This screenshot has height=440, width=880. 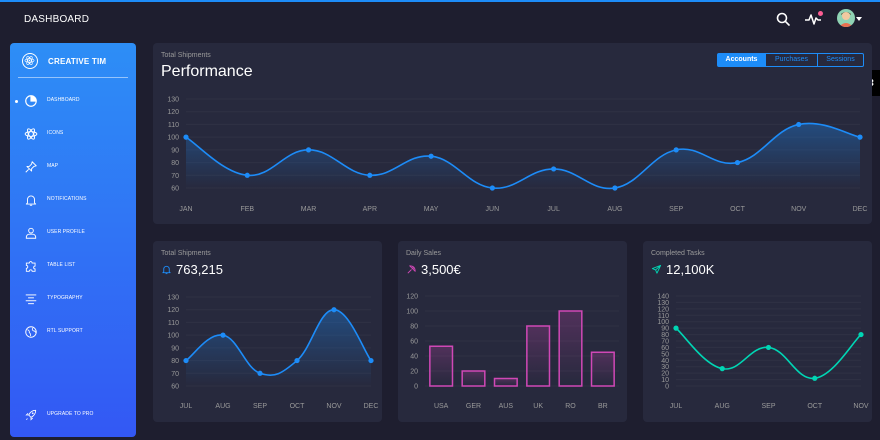 What do you see at coordinates (31, 167) in the screenshot?
I see `pin-icon` at bounding box center [31, 167].